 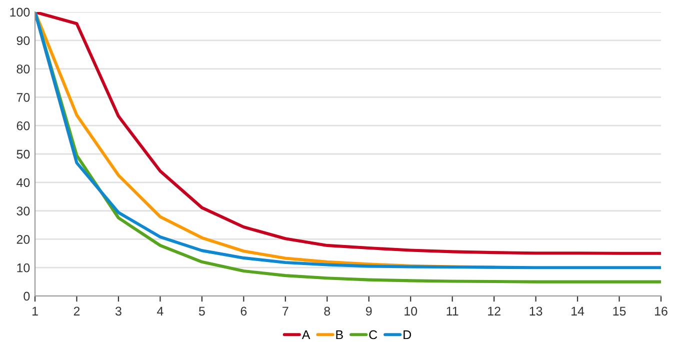 I want to click on y-tick-label: 10, so click(x=23, y=267).